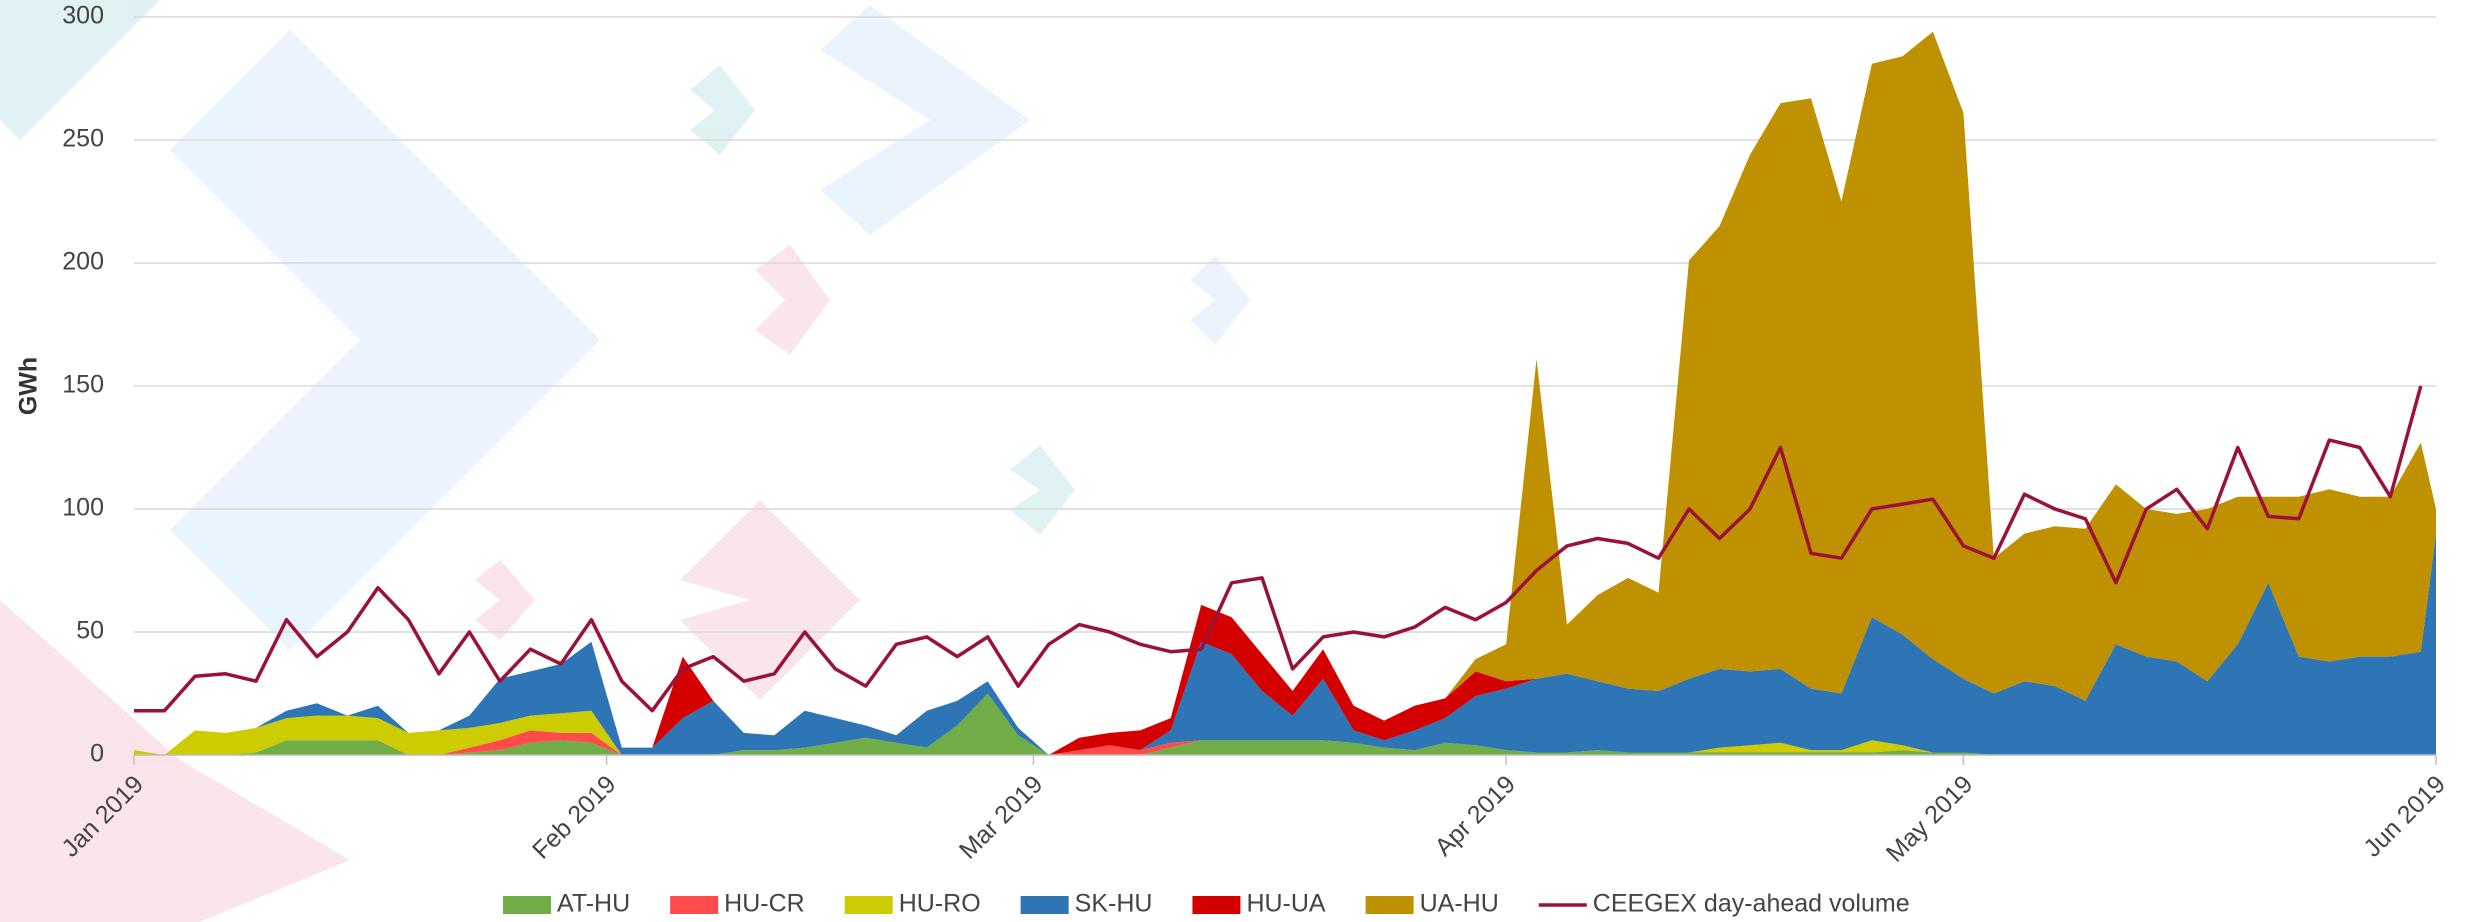 This screenshot has width=2481, height=922. What do you see at coordinates (1114, 904) in the screenshot?
I see `legend-label: SK-HU` at bounding box center [1114, 904].